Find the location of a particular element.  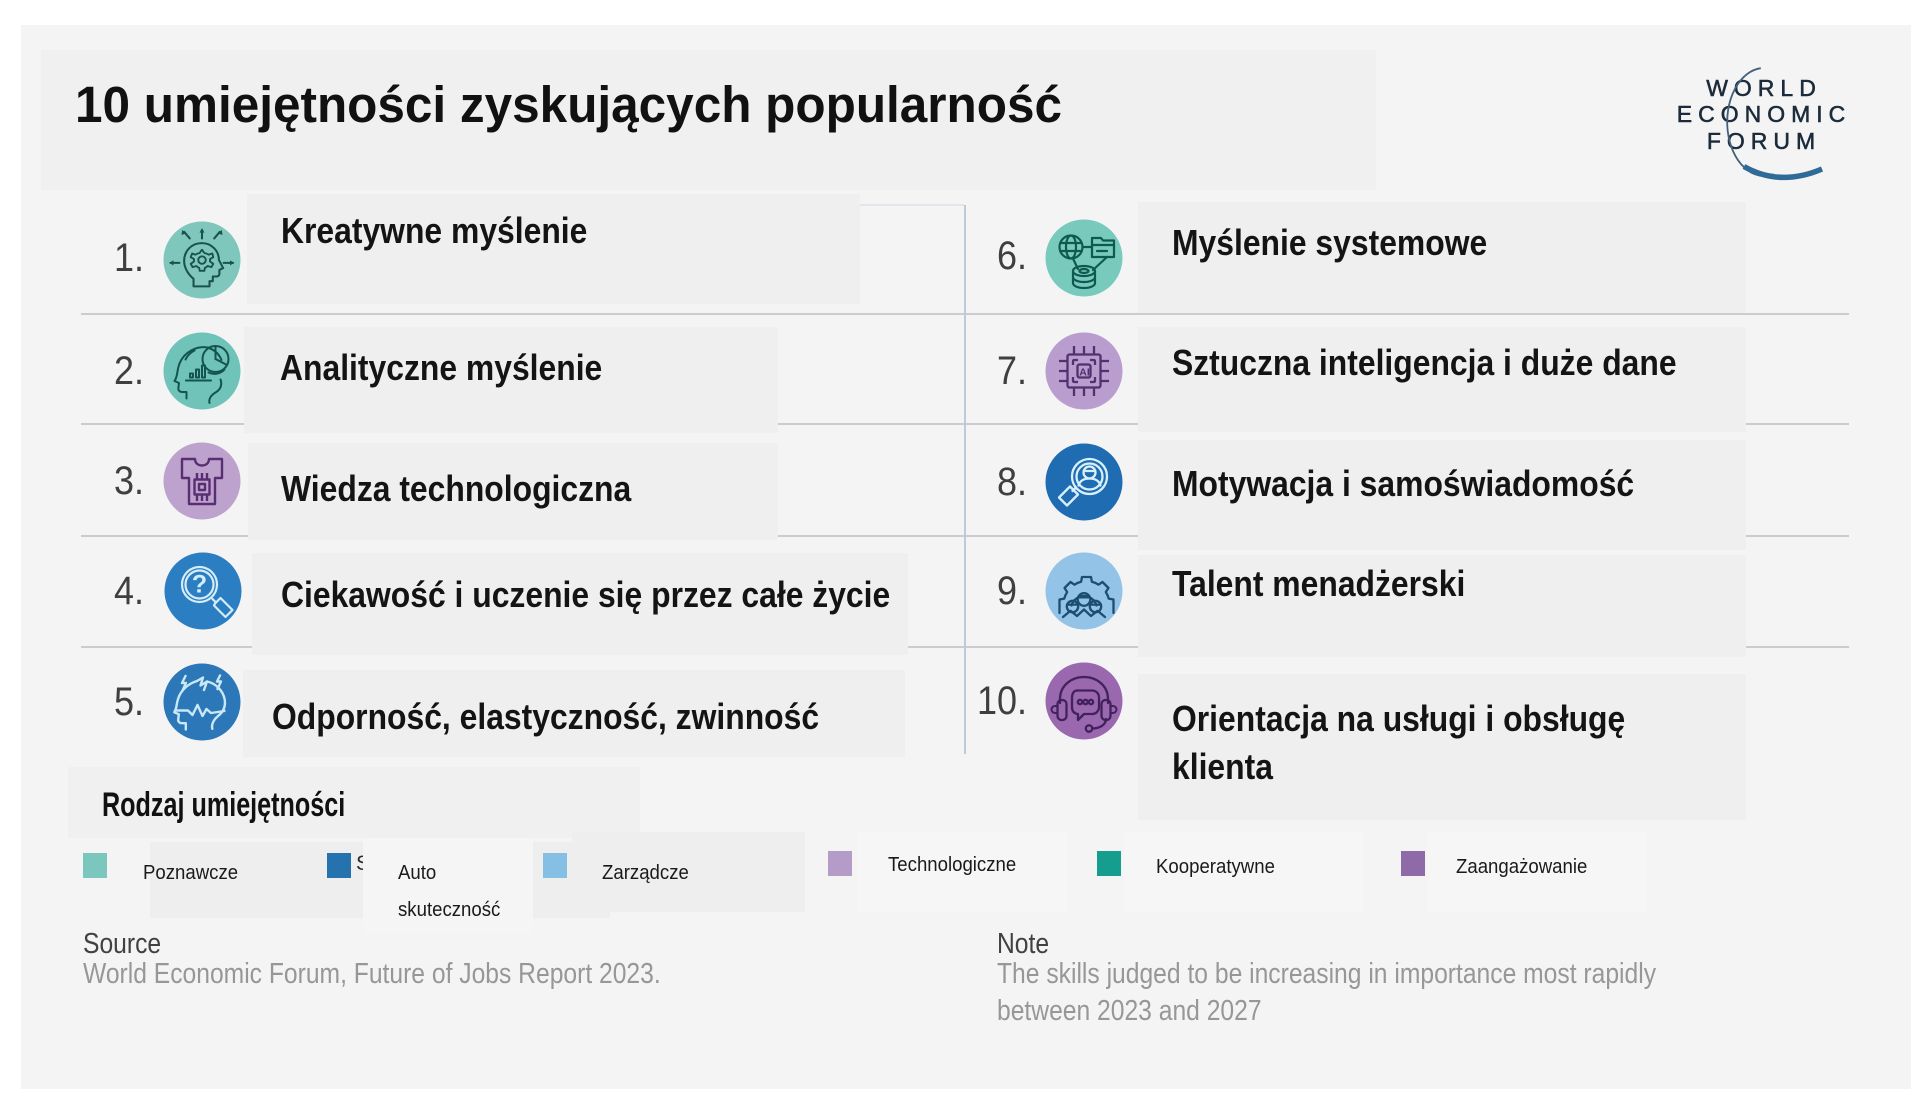

svg-text: ECONOMIC is located at coordinates (1764, 114).